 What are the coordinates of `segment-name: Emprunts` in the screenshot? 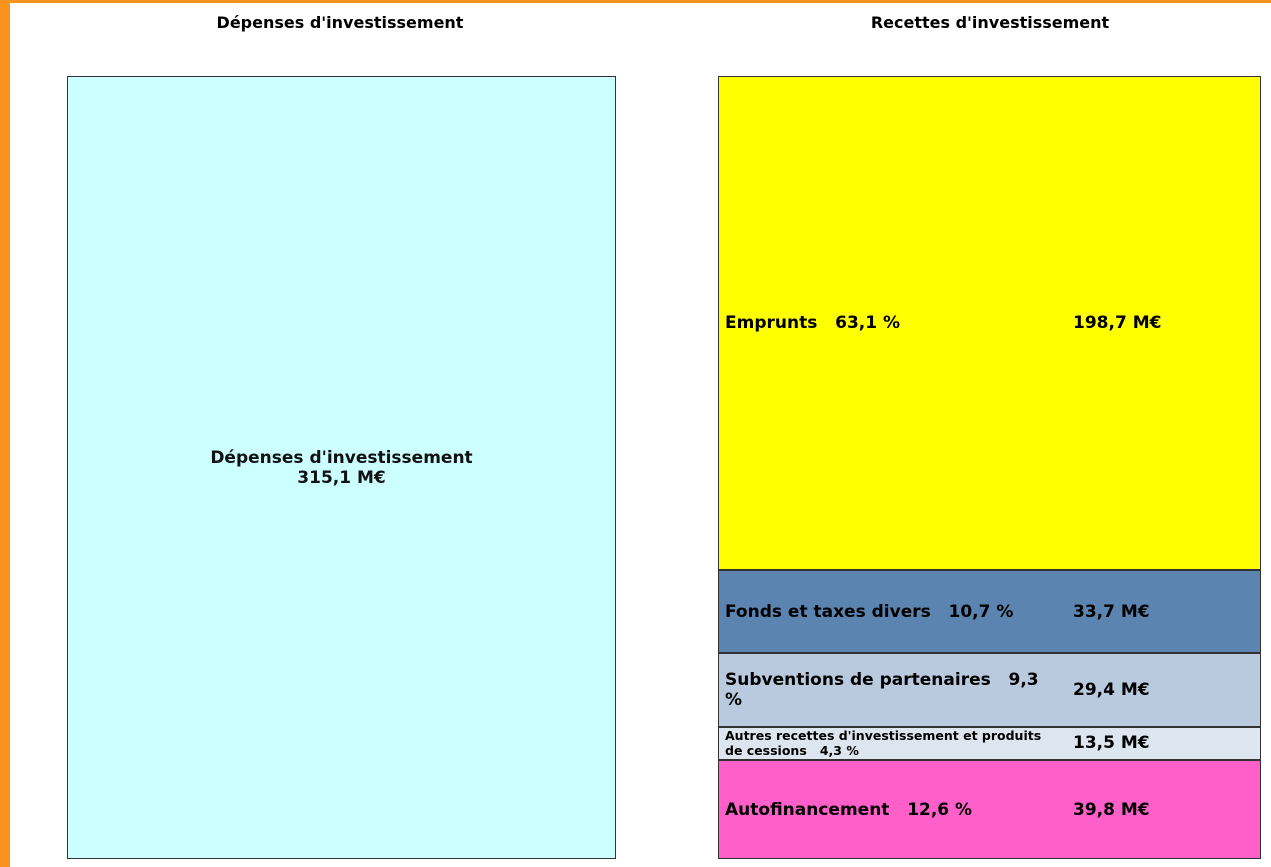 It's located at (771, 322).